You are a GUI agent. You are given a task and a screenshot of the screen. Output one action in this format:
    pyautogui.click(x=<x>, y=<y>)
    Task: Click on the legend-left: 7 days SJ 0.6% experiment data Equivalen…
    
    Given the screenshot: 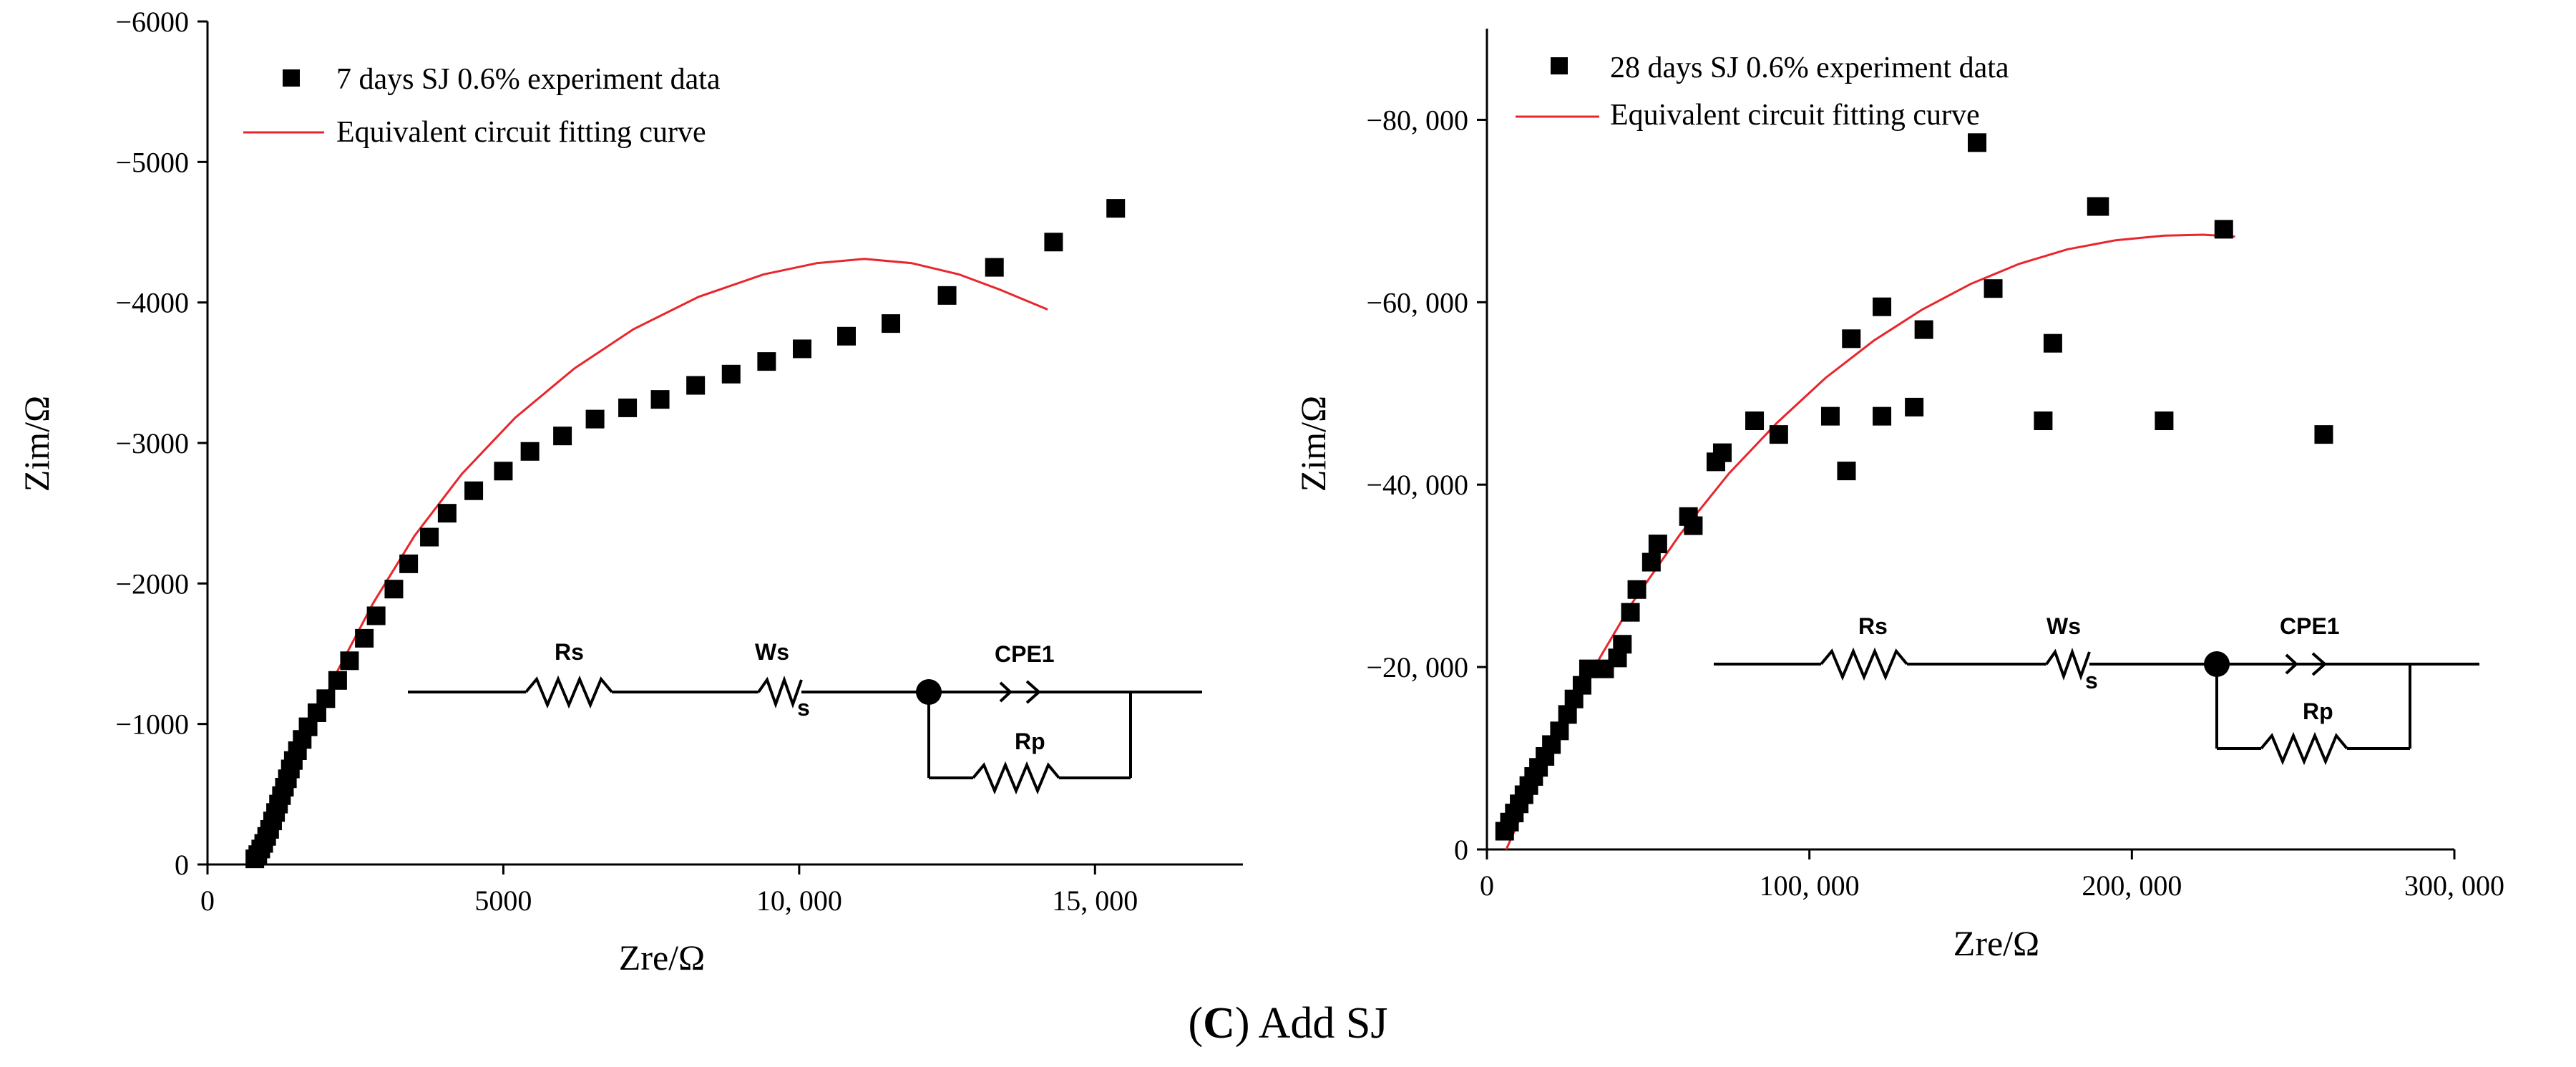 What is the action you would take?
    pyautogui.click(x=482, y=106)
    